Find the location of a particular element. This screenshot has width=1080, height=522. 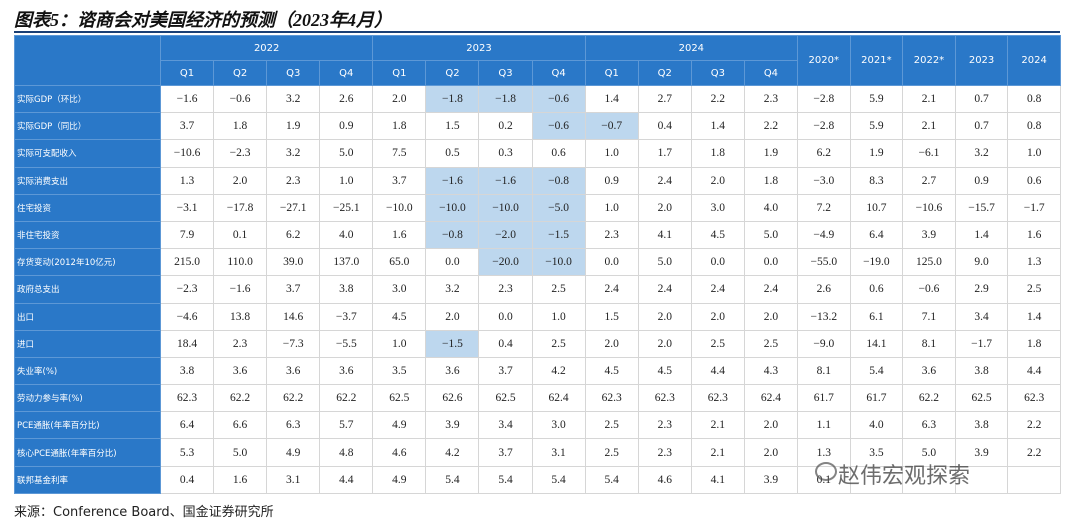

cell: 4.9 is located at coordinates (399, 479).